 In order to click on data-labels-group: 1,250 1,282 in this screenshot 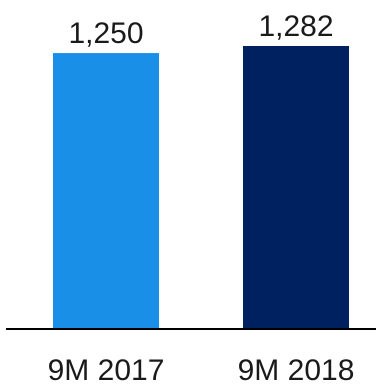, I will do `click(200, 30)`.